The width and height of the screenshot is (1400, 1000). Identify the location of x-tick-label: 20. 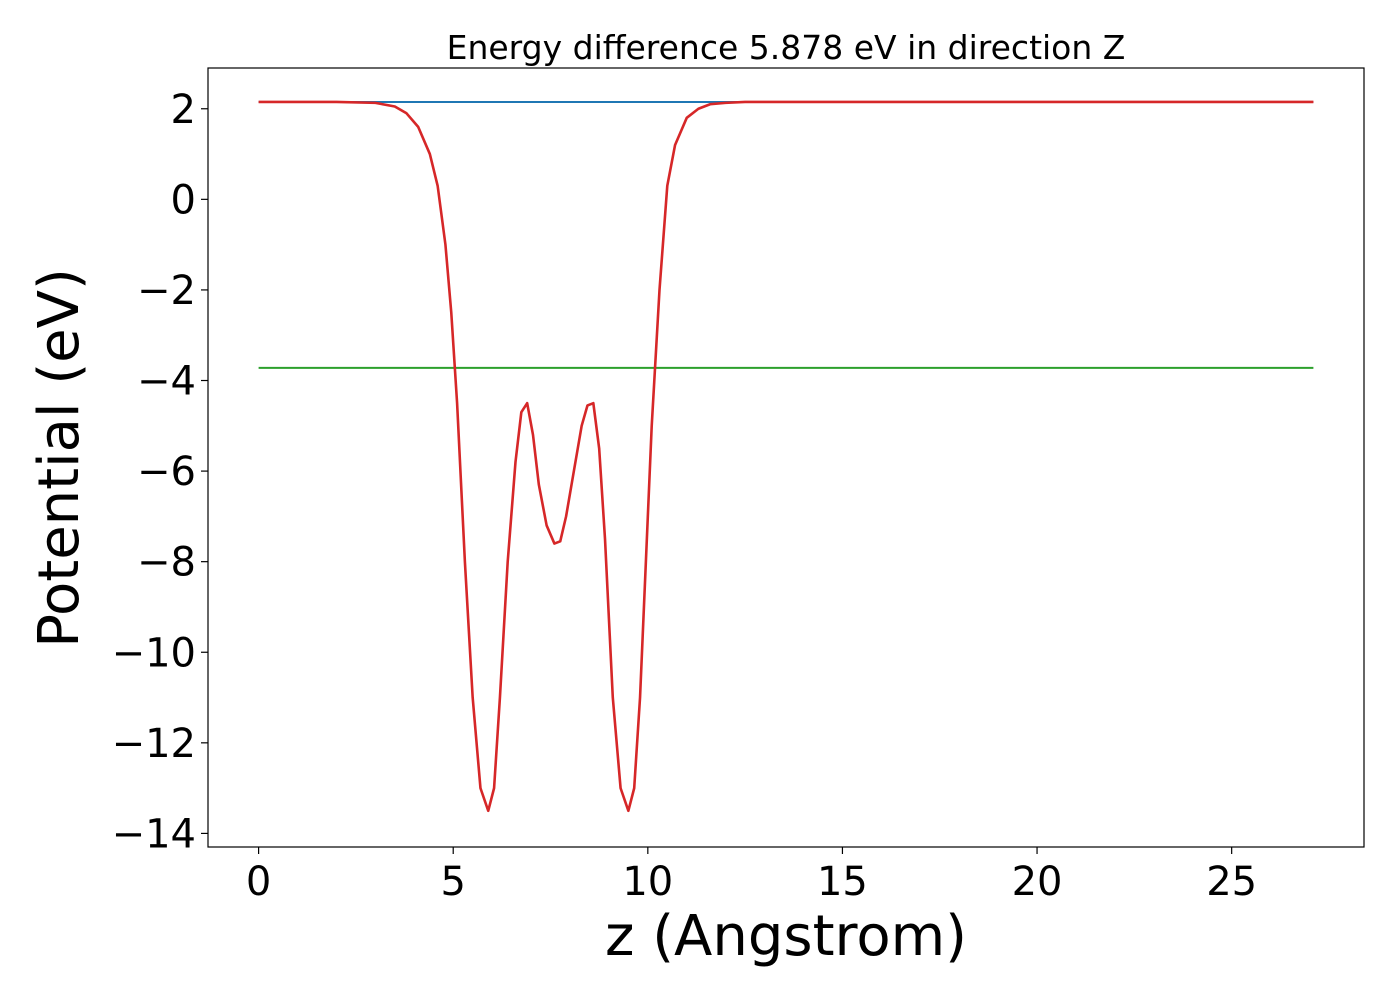
(1037, 882).